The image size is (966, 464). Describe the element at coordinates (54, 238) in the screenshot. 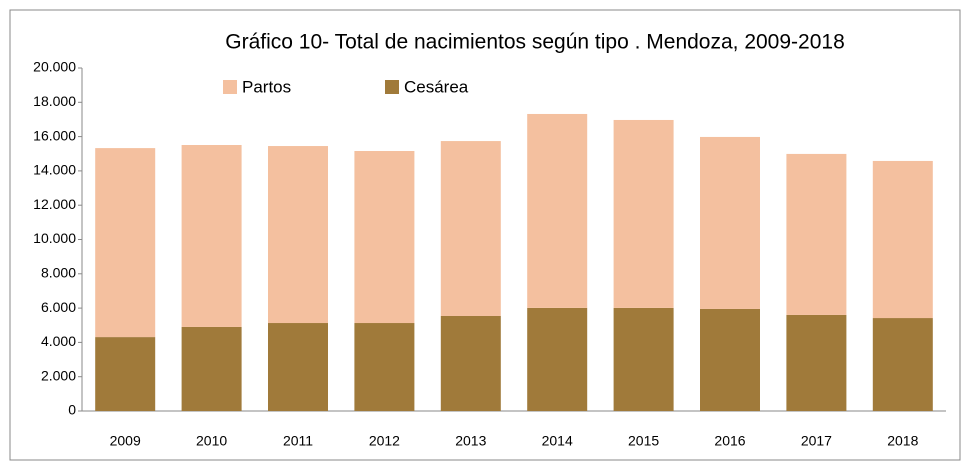

I see `y-tick-label: 10.000` at that location.